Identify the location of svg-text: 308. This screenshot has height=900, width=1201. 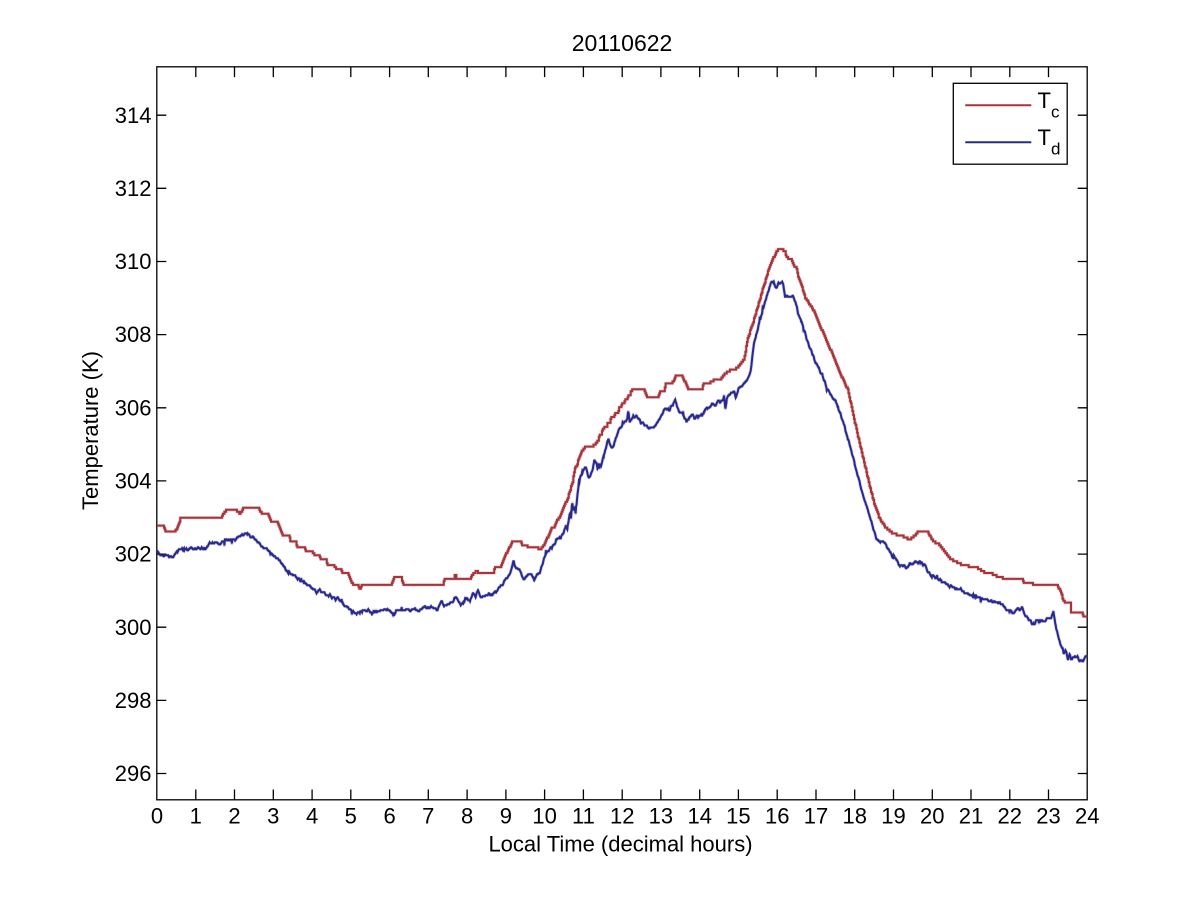
(133, 334).